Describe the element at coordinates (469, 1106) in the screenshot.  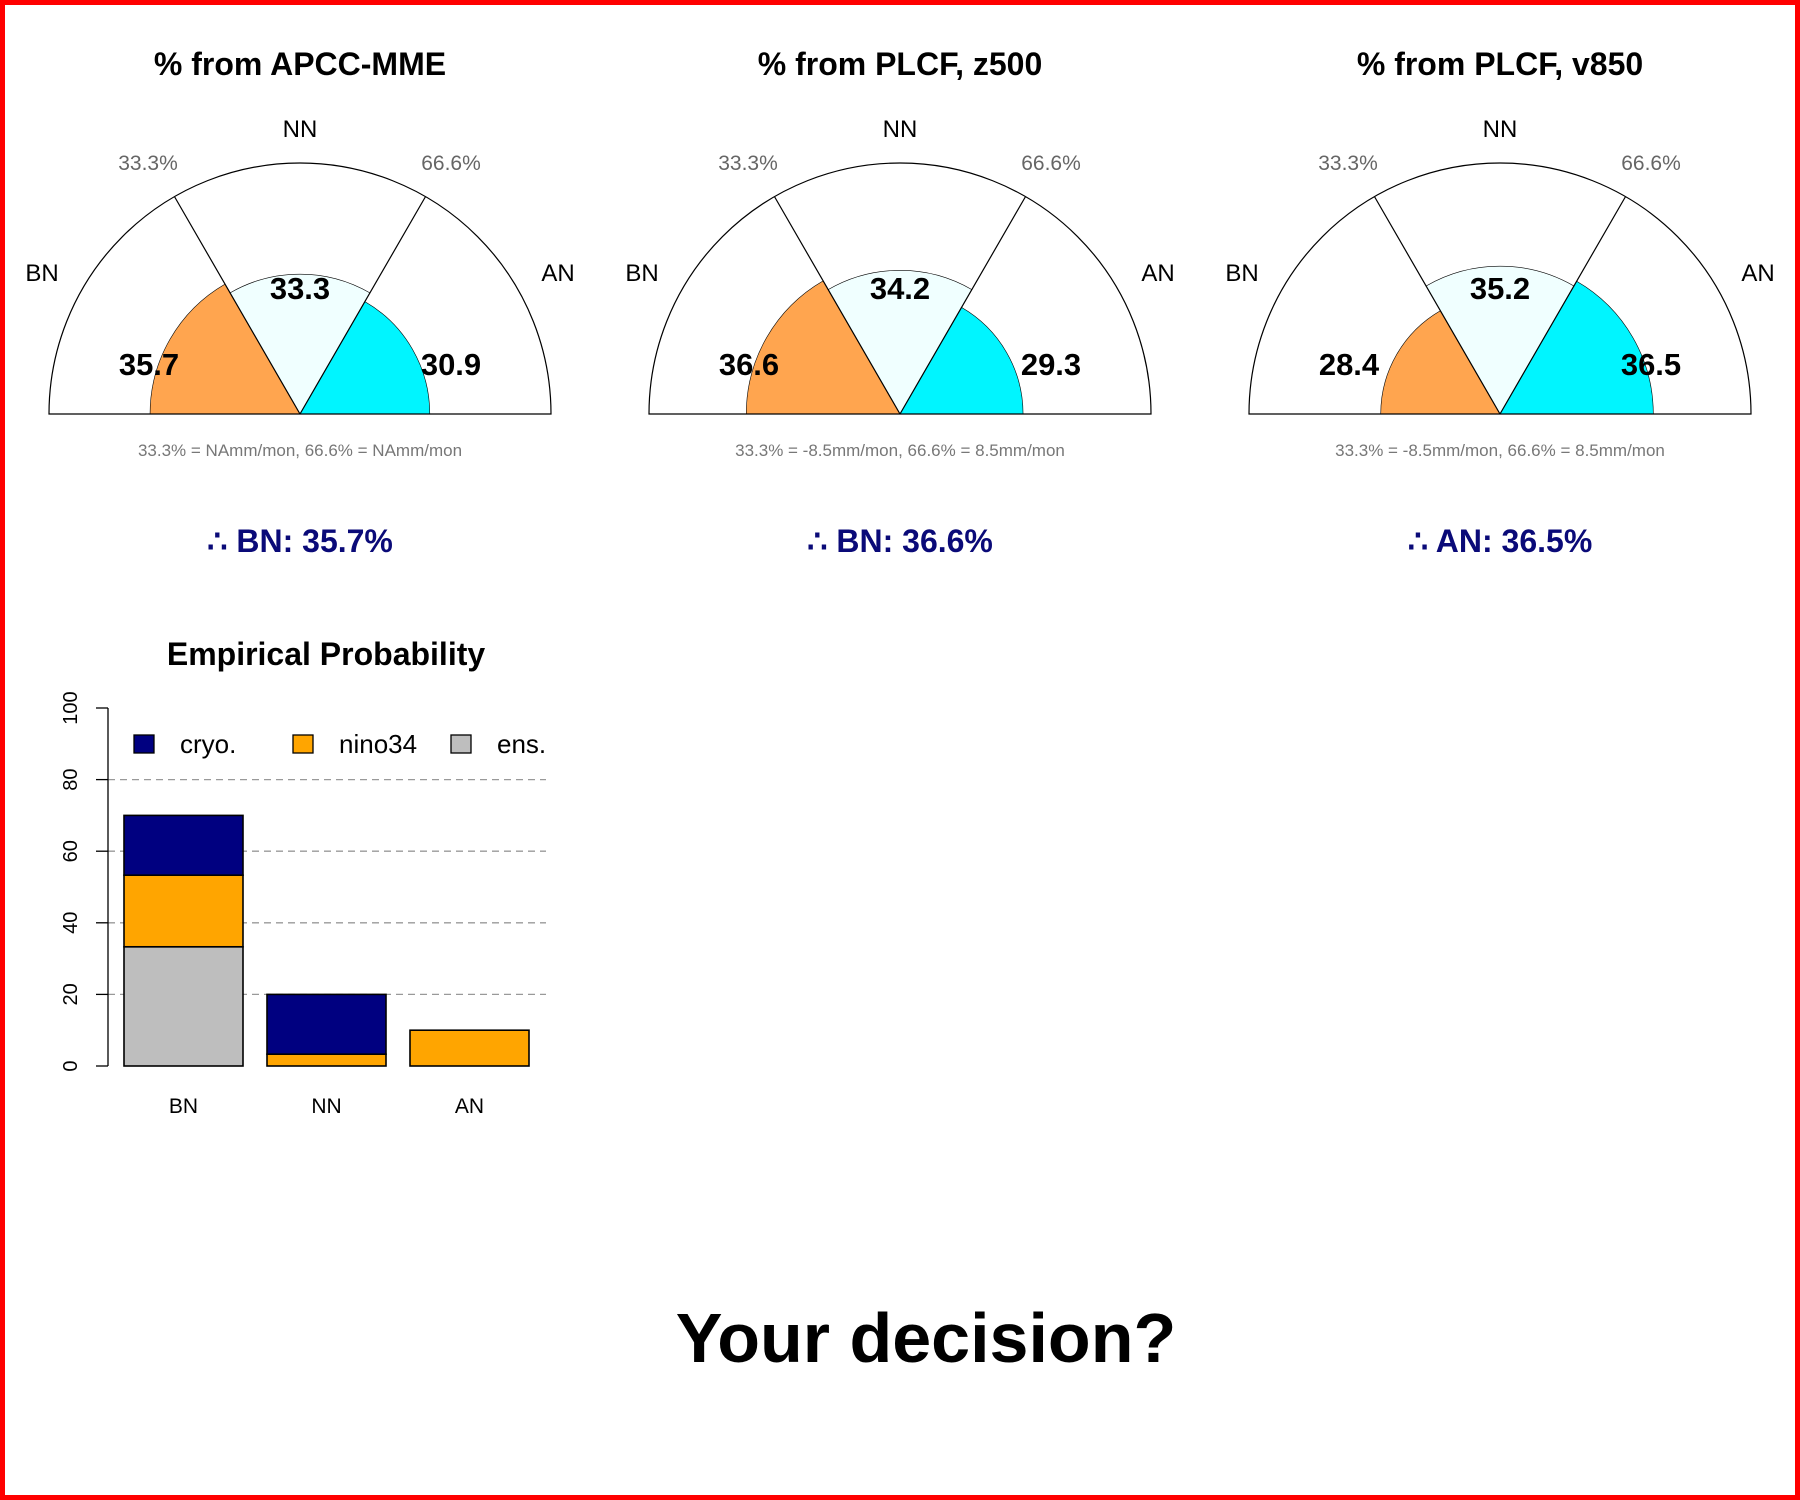
I see `x-tick-label: AN` at that location.